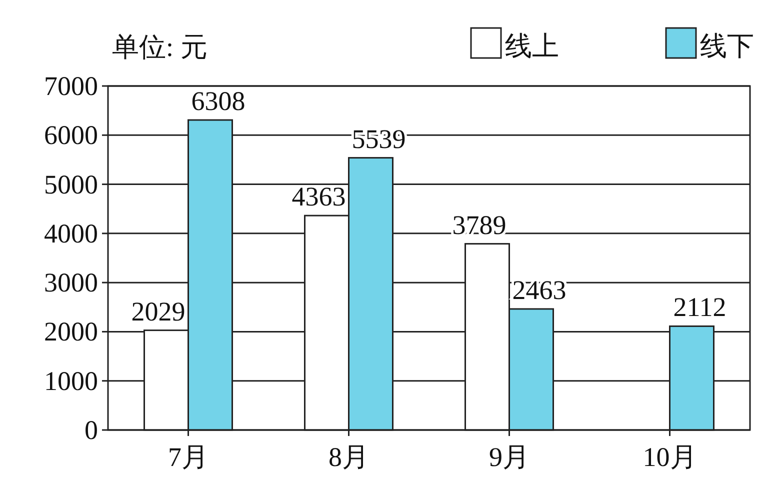 The height and width of the screenshot is (482, 771). What do you see at coordinates (91, 430) in the screenshot?
I see `y-tick-label: 0` at bounding box center [91, 430].